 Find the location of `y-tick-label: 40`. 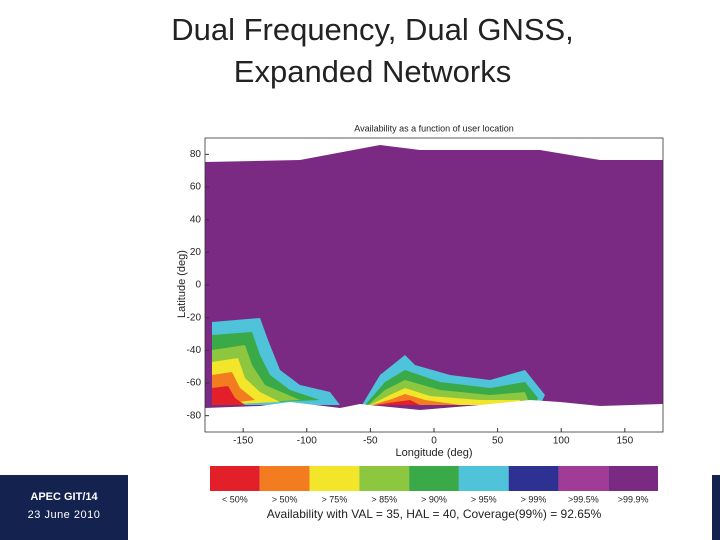

y-tick-label: 40 is located at coordinates (196, 219).